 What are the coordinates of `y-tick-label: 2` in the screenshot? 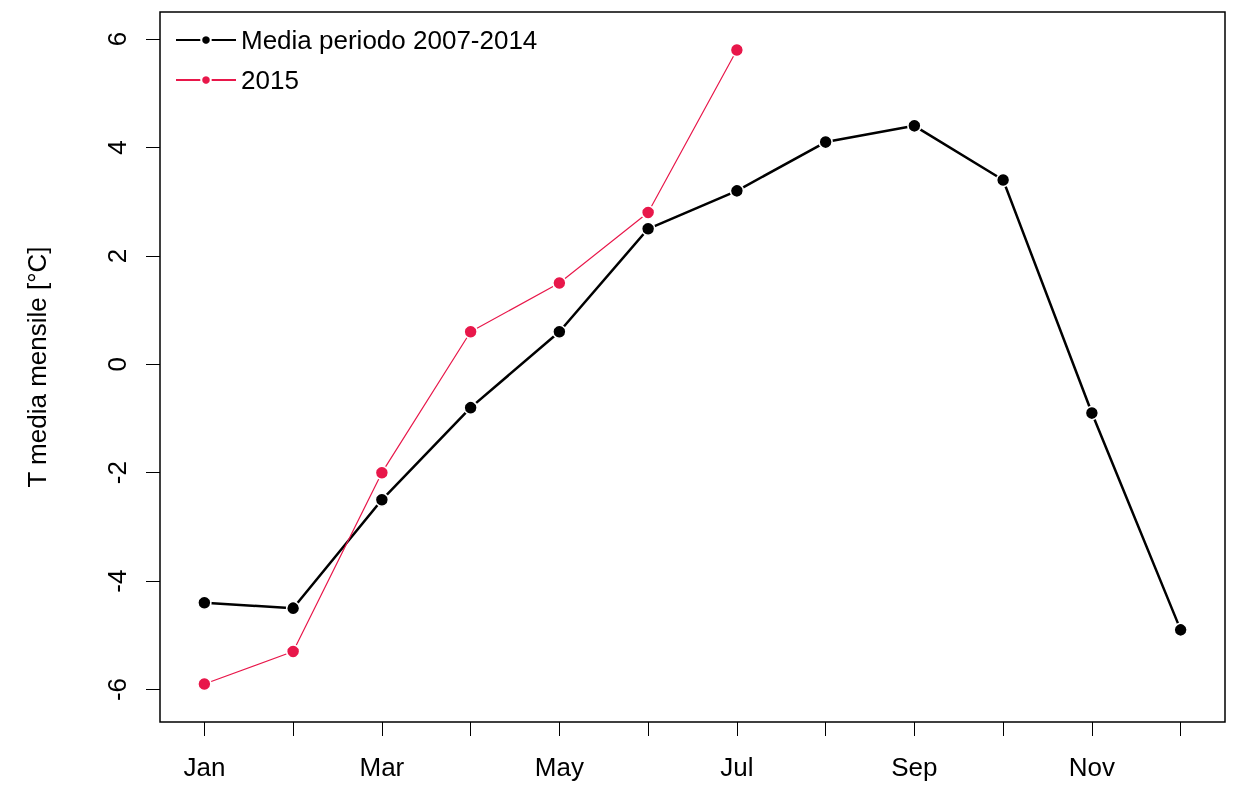 It's located at (117, 256).